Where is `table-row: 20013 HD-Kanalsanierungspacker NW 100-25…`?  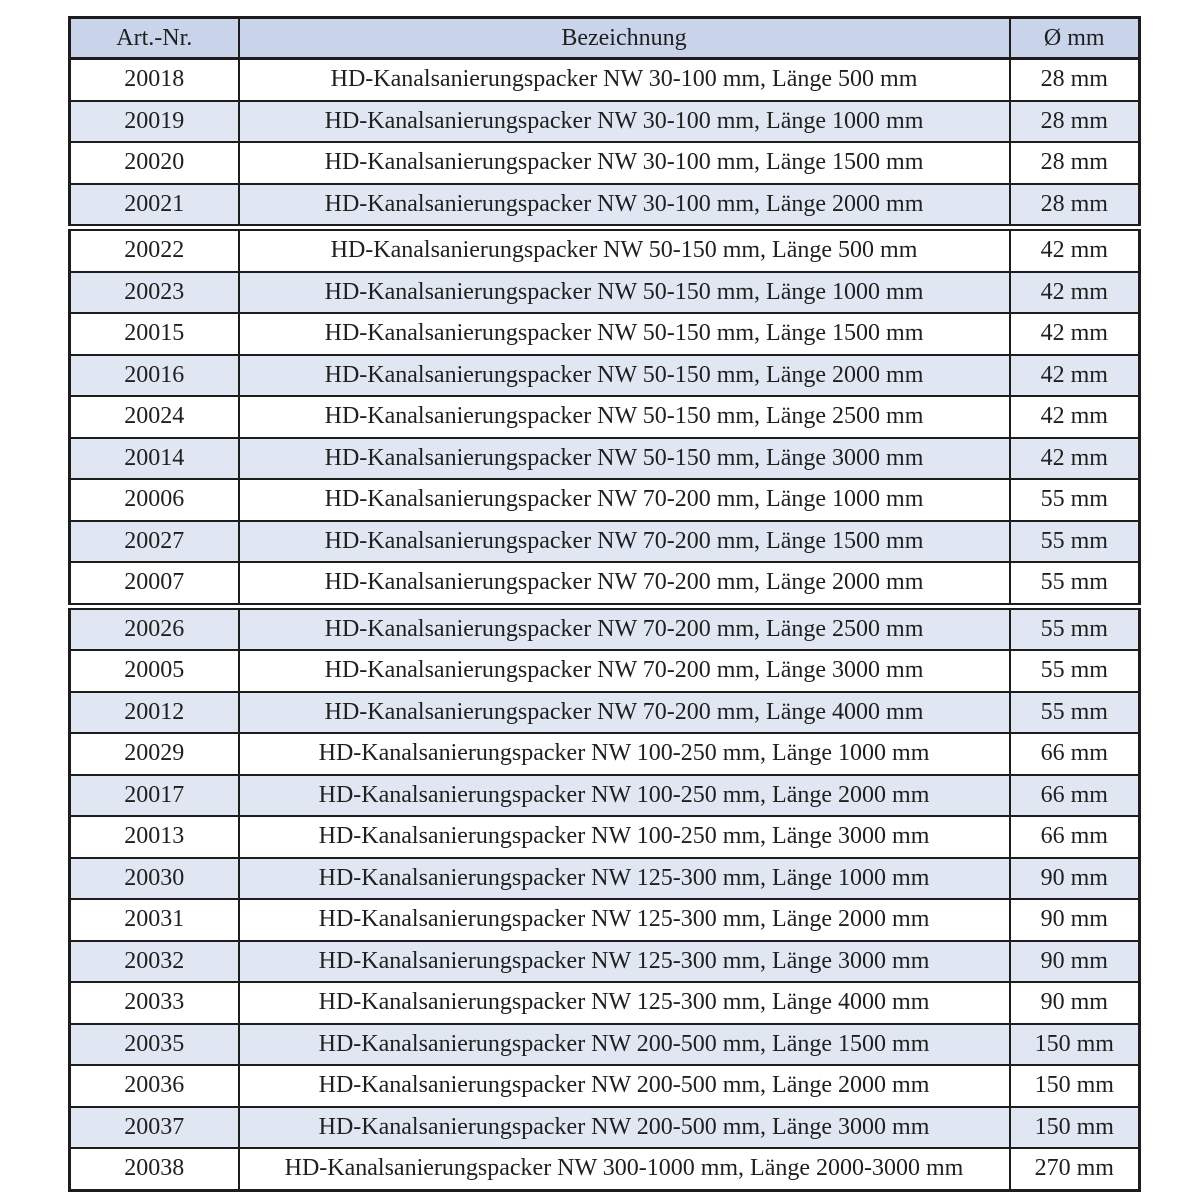
table-row: 20013 HD-Kanalsanierungspacker NW 100-25… is located at coordinates (604, 837).